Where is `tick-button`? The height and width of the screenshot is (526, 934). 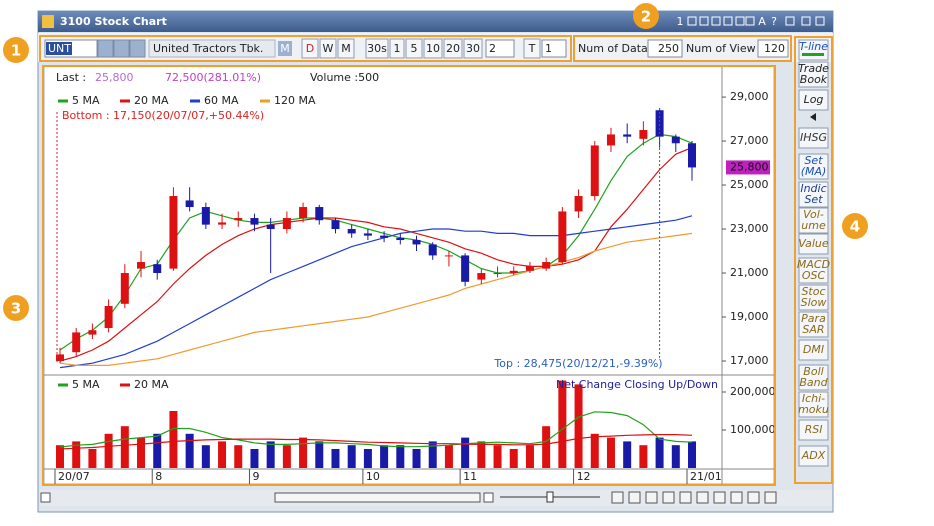
tick-button is located at coordinates (532, 48).